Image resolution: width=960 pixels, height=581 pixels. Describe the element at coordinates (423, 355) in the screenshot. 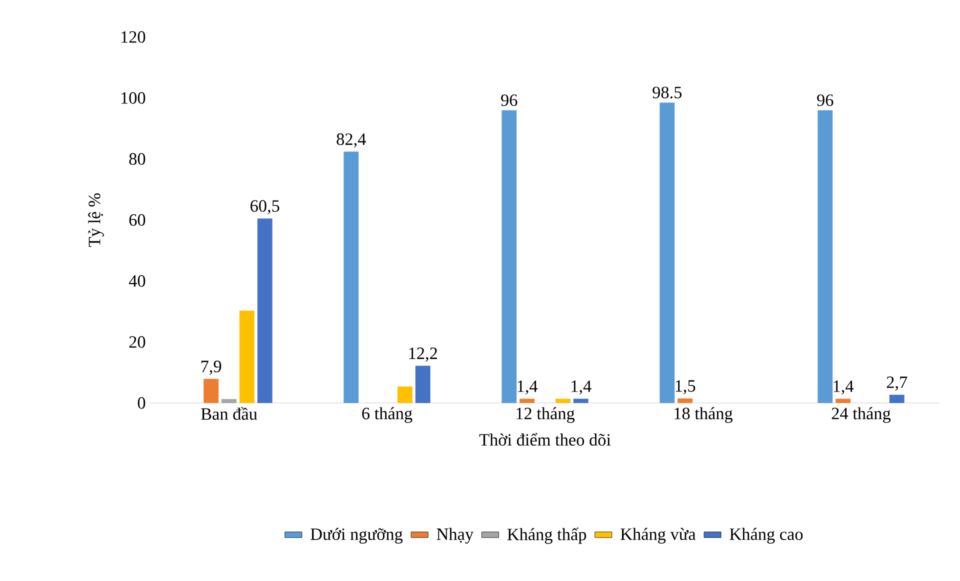

I see `data-label: 12,2` at that location.